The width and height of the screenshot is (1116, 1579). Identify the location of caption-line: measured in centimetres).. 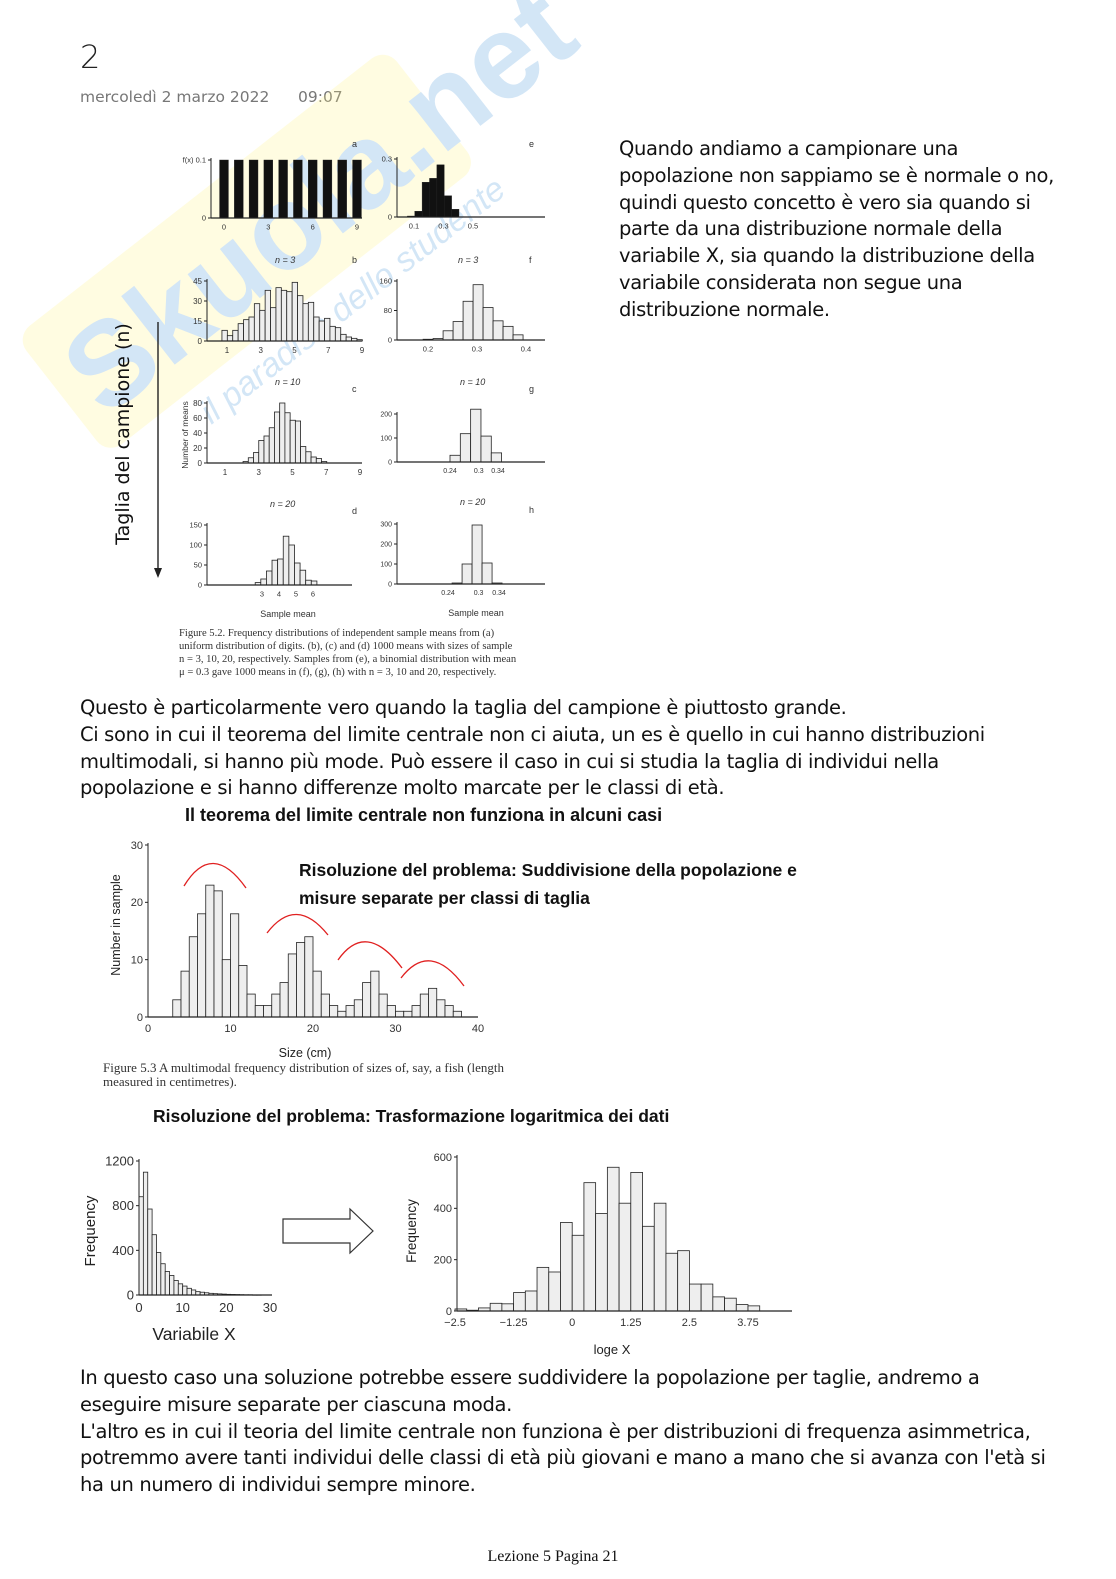
(170, 1081).